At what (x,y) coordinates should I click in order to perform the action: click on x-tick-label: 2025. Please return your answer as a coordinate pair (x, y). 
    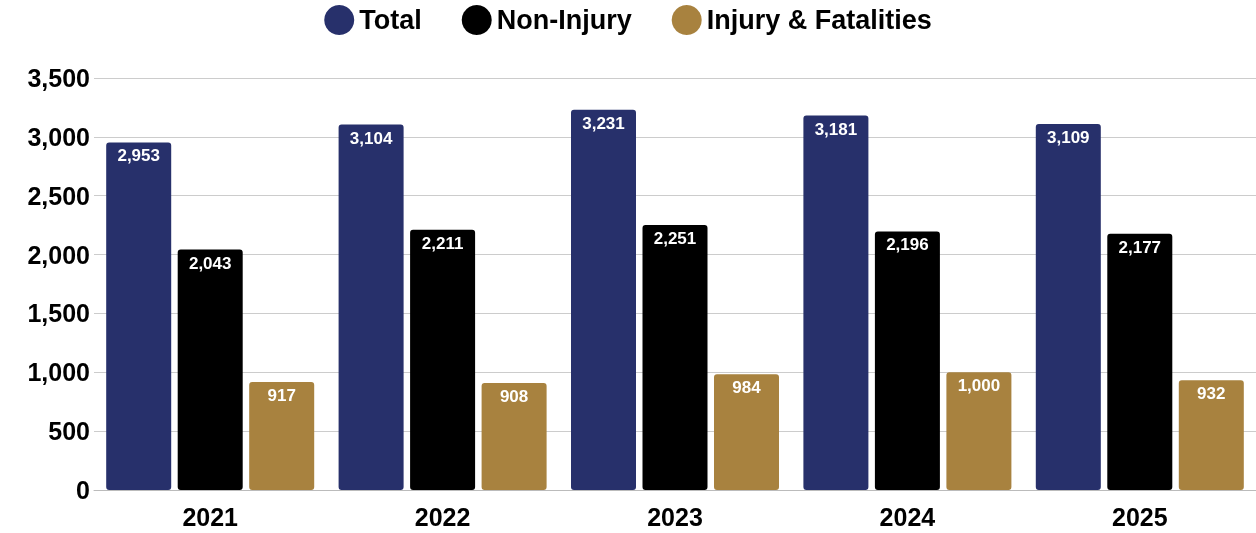
    Looking at the image, I should click on (1139, 516).